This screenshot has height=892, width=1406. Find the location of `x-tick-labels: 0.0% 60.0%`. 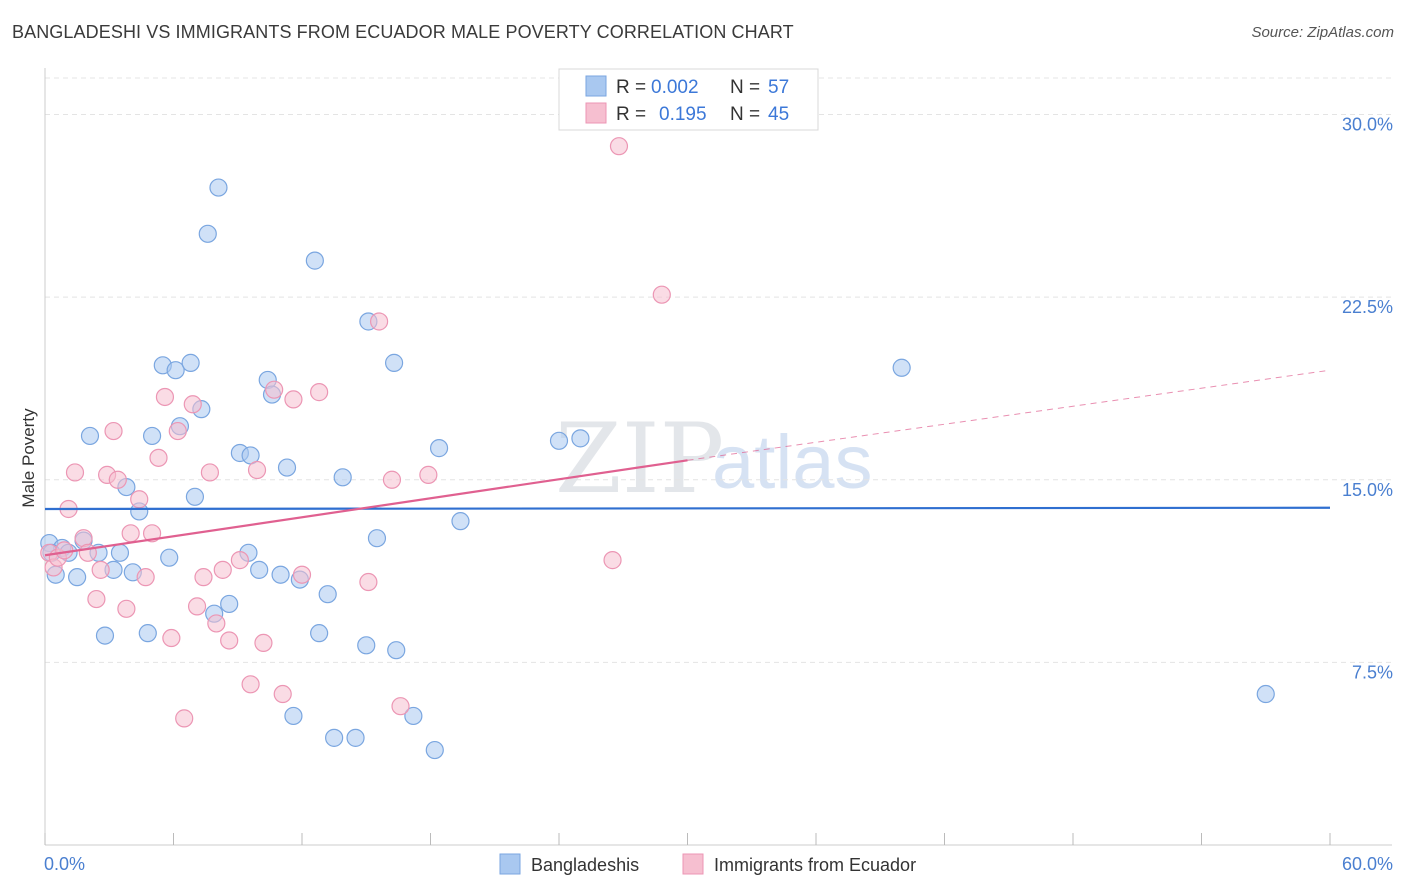

x-tick-labels: 0.0% 60.0% is located at coordinates (718, 864).